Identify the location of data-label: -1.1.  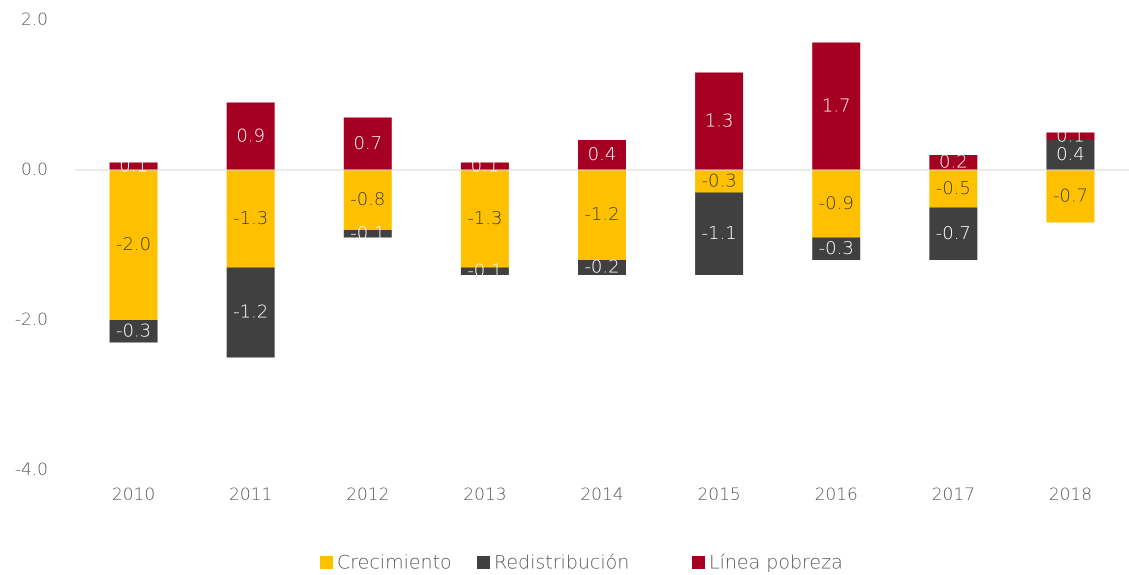
(719, 233).